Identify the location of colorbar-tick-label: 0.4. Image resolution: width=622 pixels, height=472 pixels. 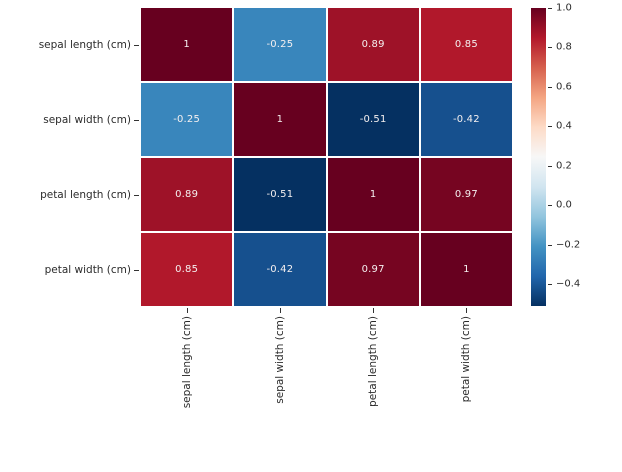
(564, 126).